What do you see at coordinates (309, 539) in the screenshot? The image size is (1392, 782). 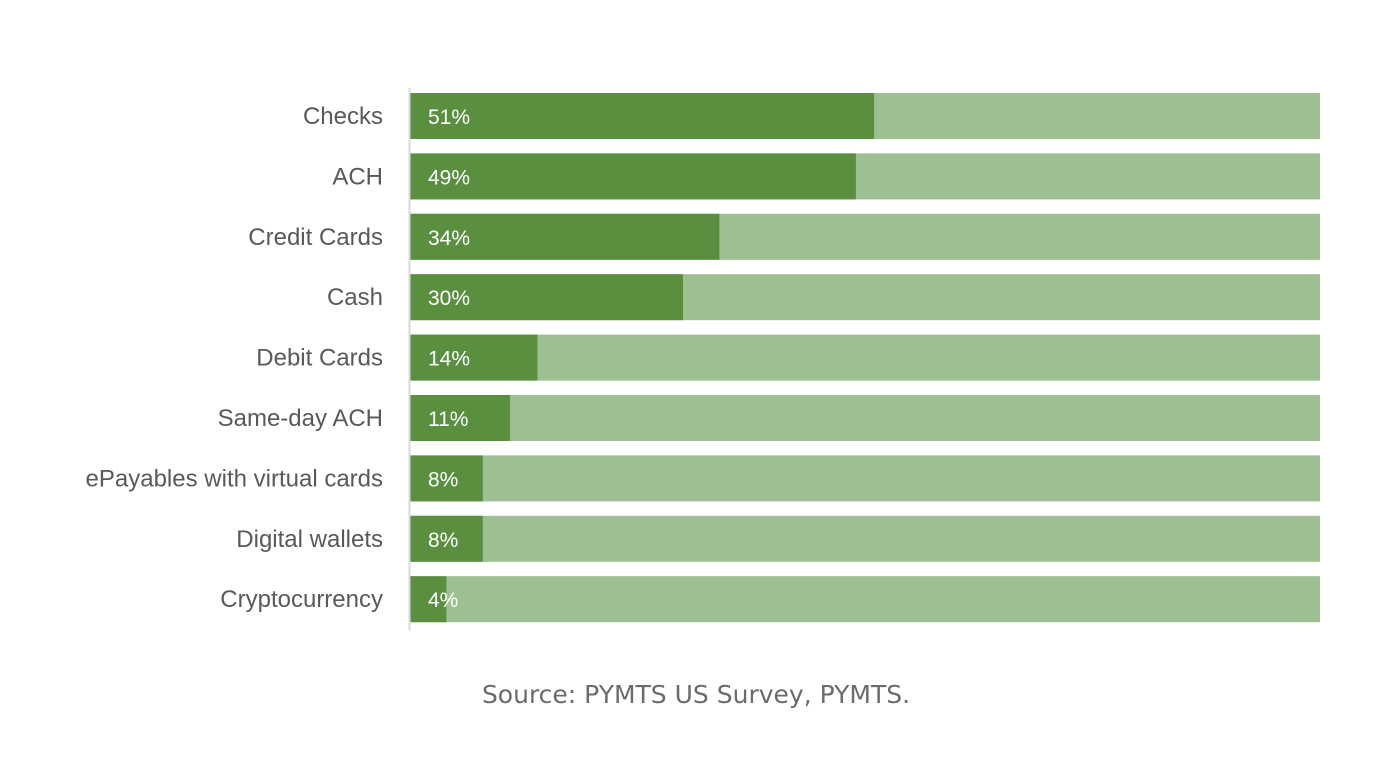 I see `category-label: Digital wallets` at bounding box center [309, 539].